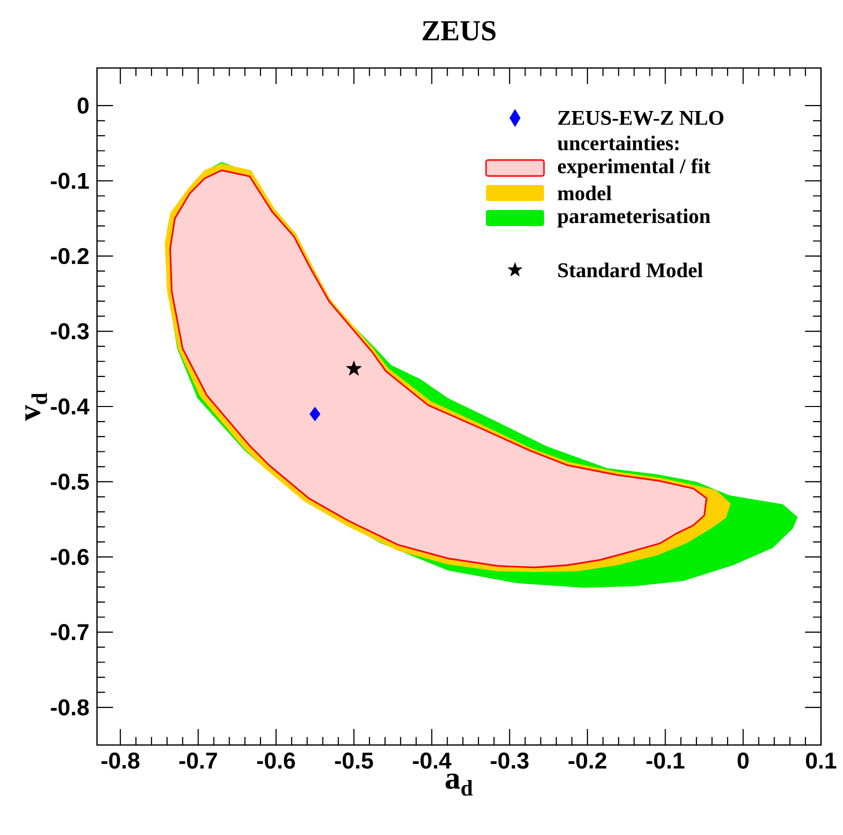 The image size is (843, 835). Describe the element at coordinates (69, 707) in the screenshot. I see `y-tick-label: -0.8` at that location.